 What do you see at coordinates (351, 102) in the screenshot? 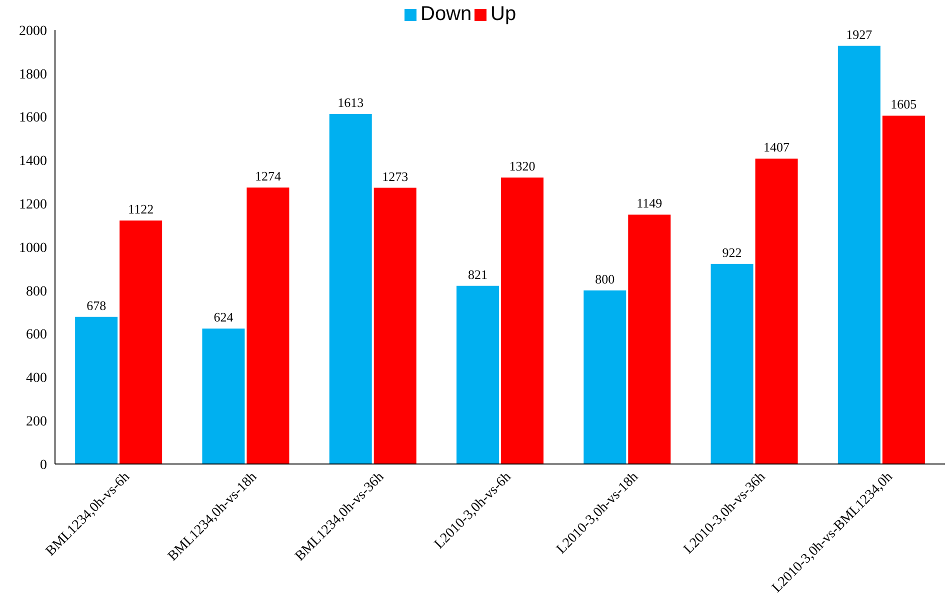
I see `data-label: 1613` at bounding box center [351, 102].